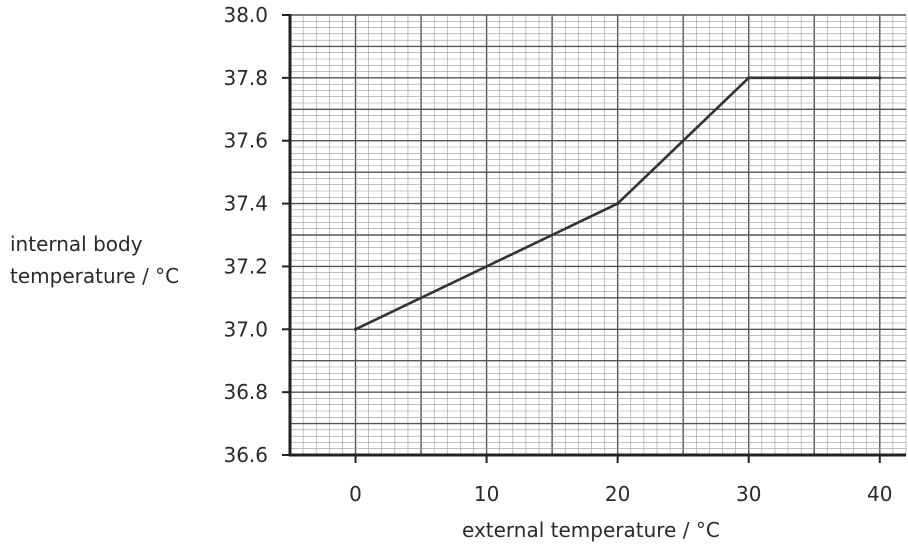  What do you see at coordinates (591, 530) in the screenshot?
I see `x-axis-label: external temperature / °C` at bounding box center [591, 530].